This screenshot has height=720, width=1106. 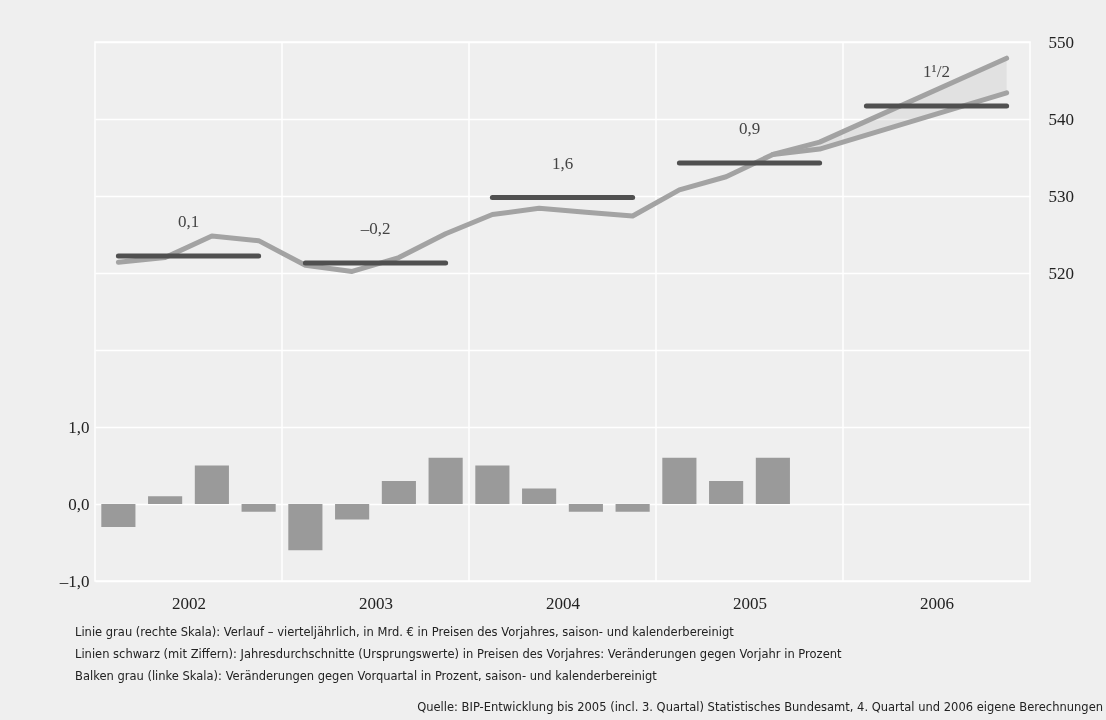 What do you see at coordinates (1061, 196) in the screenshot?
I see `y2-tick-label: 530` at bounding box center [1061, 196].